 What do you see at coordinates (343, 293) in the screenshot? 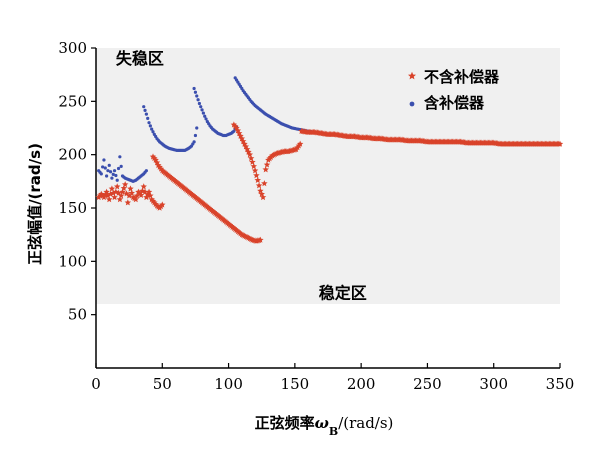
I see `stable-region-label: 稳定区` at bounding box center [343, 293].